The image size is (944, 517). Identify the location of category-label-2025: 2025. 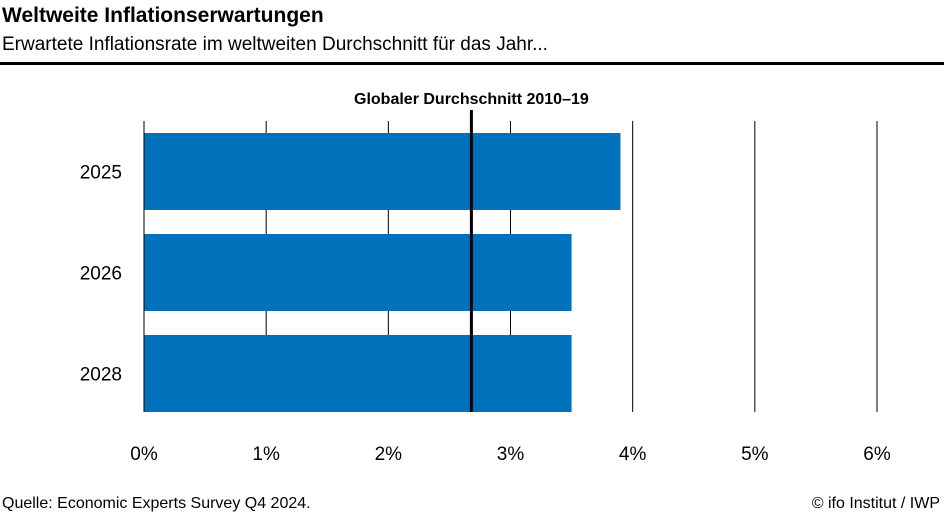
(101, 173).